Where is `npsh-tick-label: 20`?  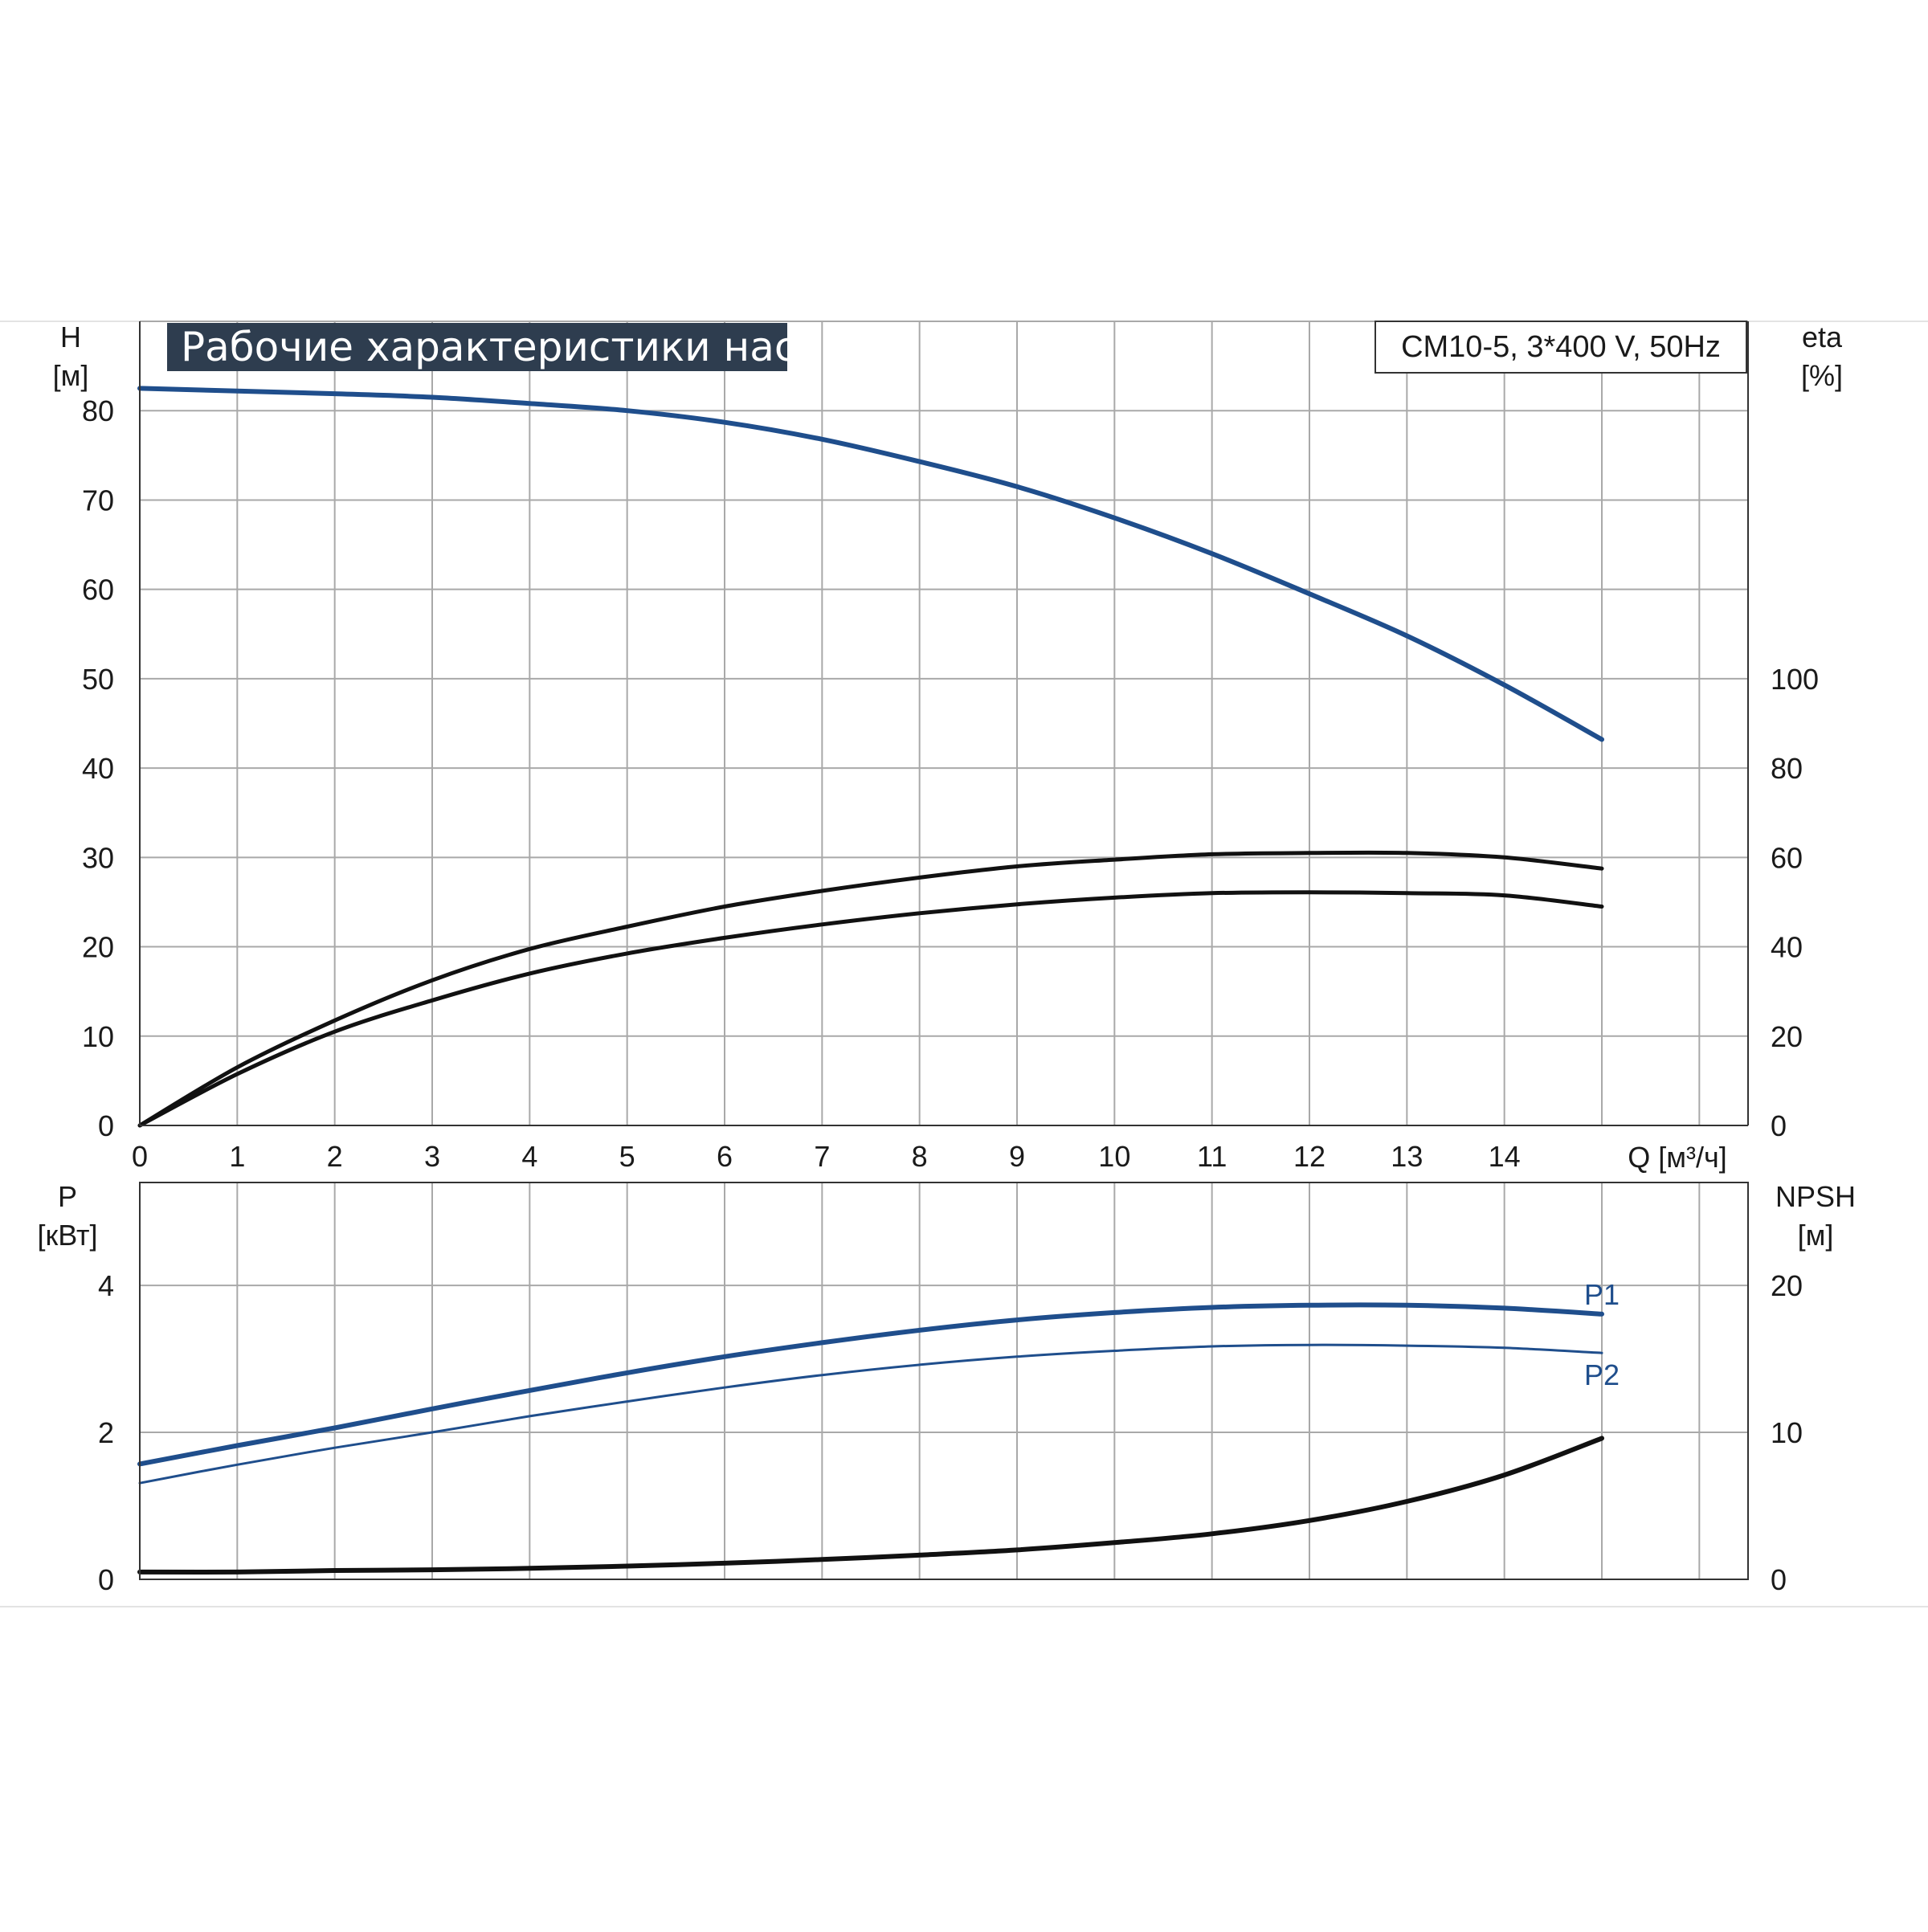
npsh-tick-label: 20 is located at coordinates (1787, 1285).